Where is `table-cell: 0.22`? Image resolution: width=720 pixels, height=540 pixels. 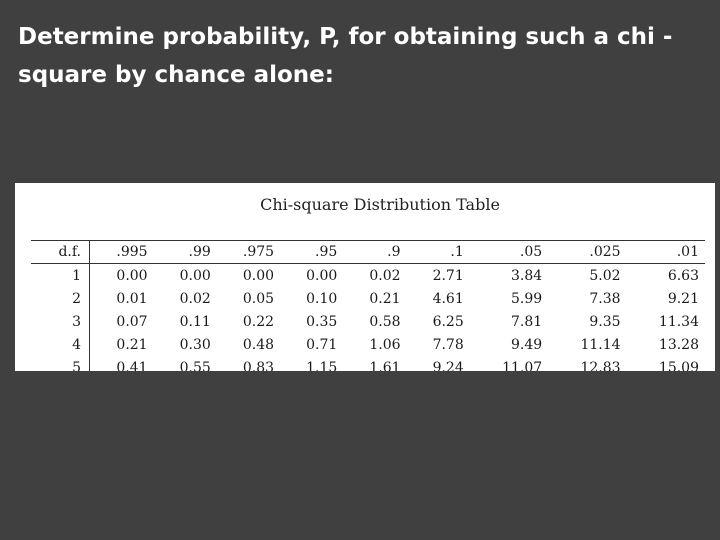
table-cell: 0.22 is located at coordinates (258, 321).